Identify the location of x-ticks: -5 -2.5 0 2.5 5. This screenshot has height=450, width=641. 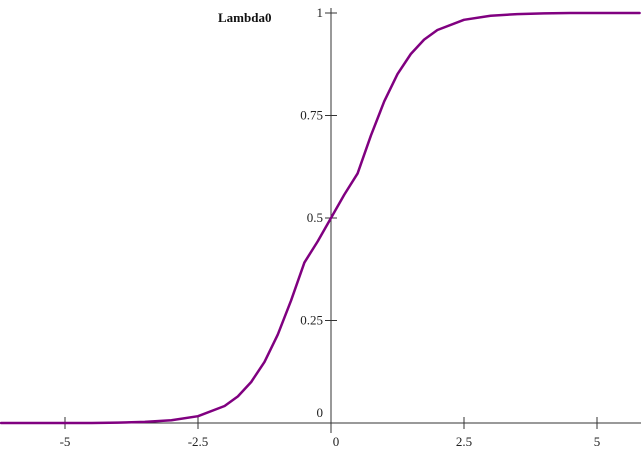
(330, 433).